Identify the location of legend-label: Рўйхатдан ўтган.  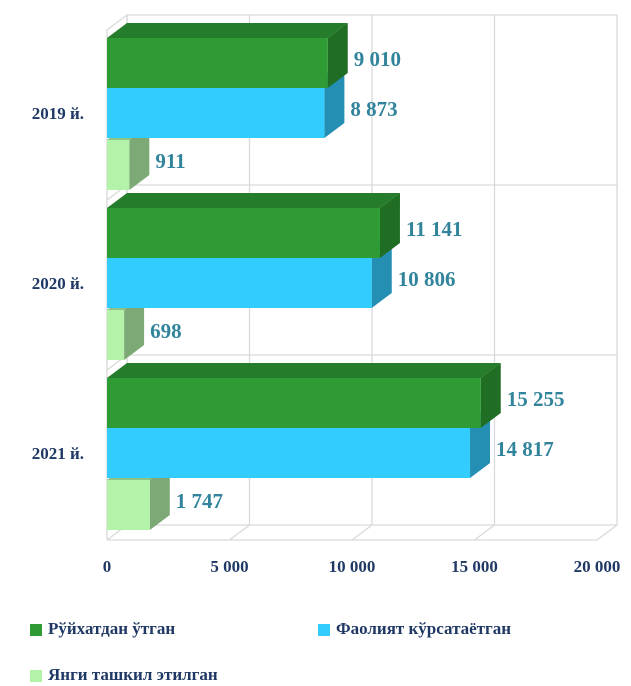
(111, 628).